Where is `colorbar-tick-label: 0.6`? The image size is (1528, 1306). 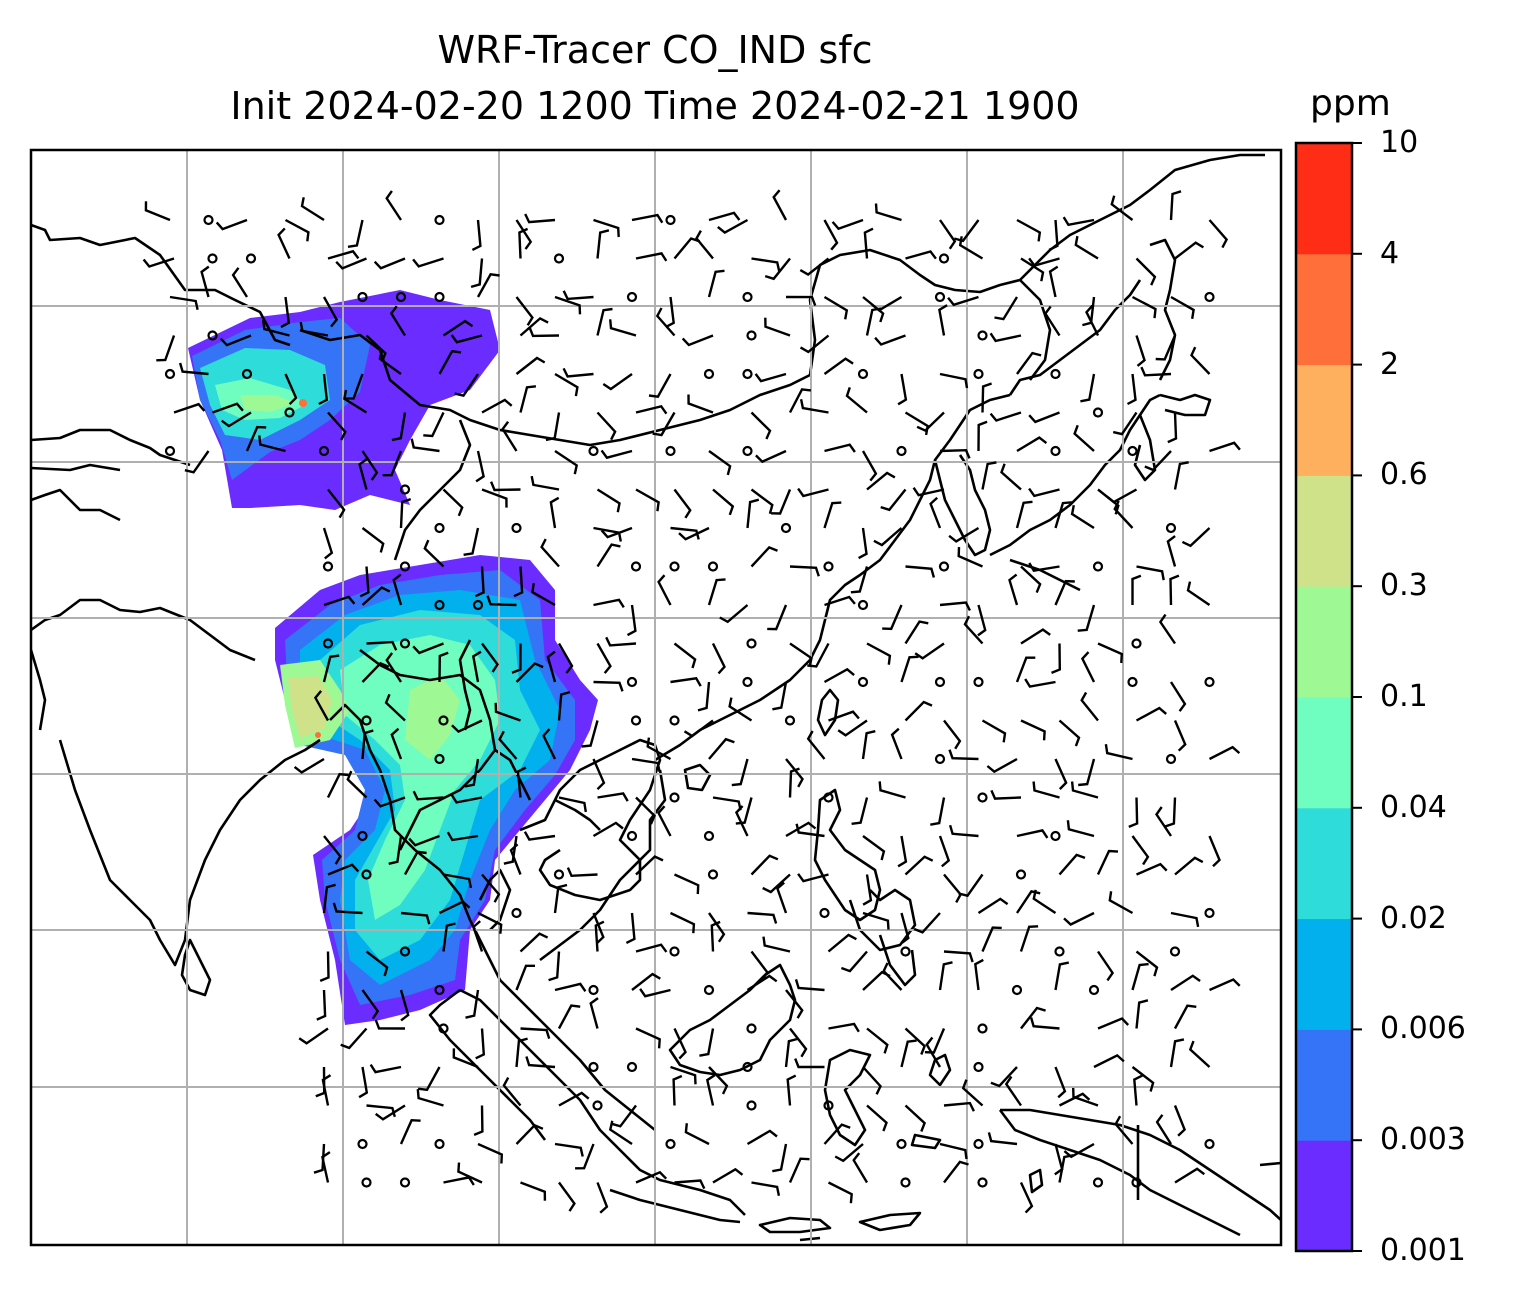 colorbar-tick-label: 0.6 is located at coordinates (1404, 475).